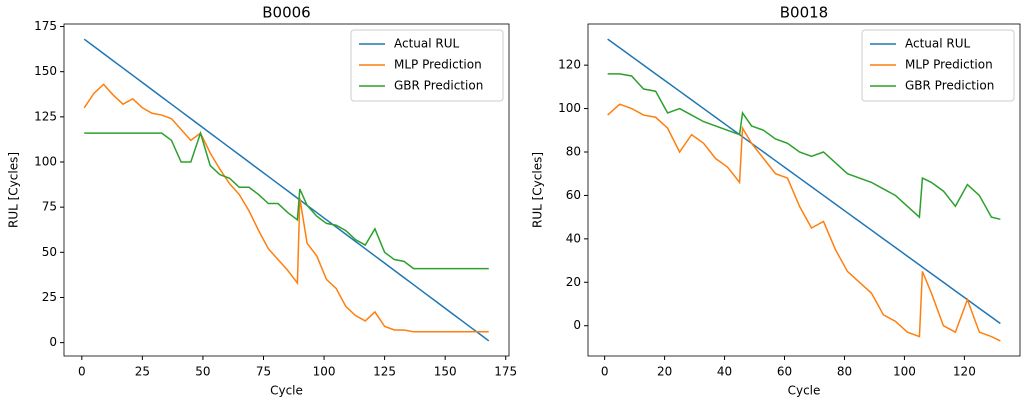  Describe the element at coordinates (784, 372) in the screenshot. I see `x-tick-label: 60` at that location.